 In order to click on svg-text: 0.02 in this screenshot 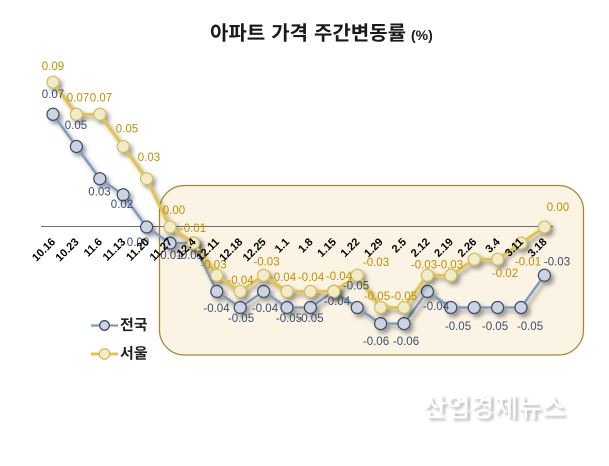, I will do `click(122, 205)`.